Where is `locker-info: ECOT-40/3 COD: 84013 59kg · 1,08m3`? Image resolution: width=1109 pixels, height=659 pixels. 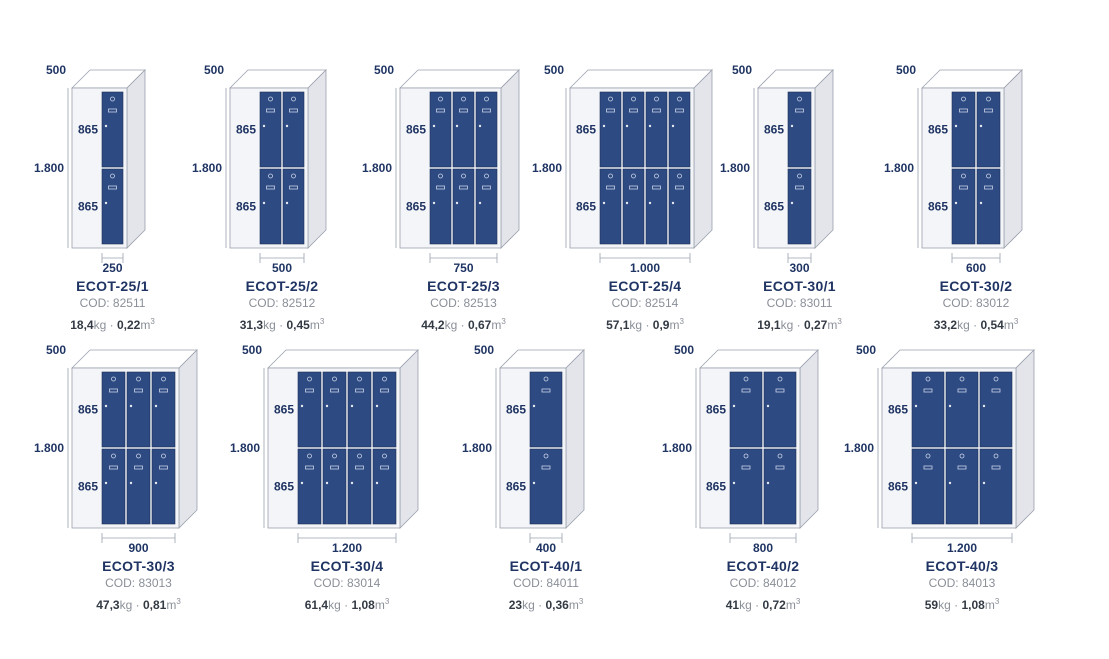 locker-info: ECOT-40/3 COD: 84013 59kg · 1,08m3 is located at coordinates (962, 586).